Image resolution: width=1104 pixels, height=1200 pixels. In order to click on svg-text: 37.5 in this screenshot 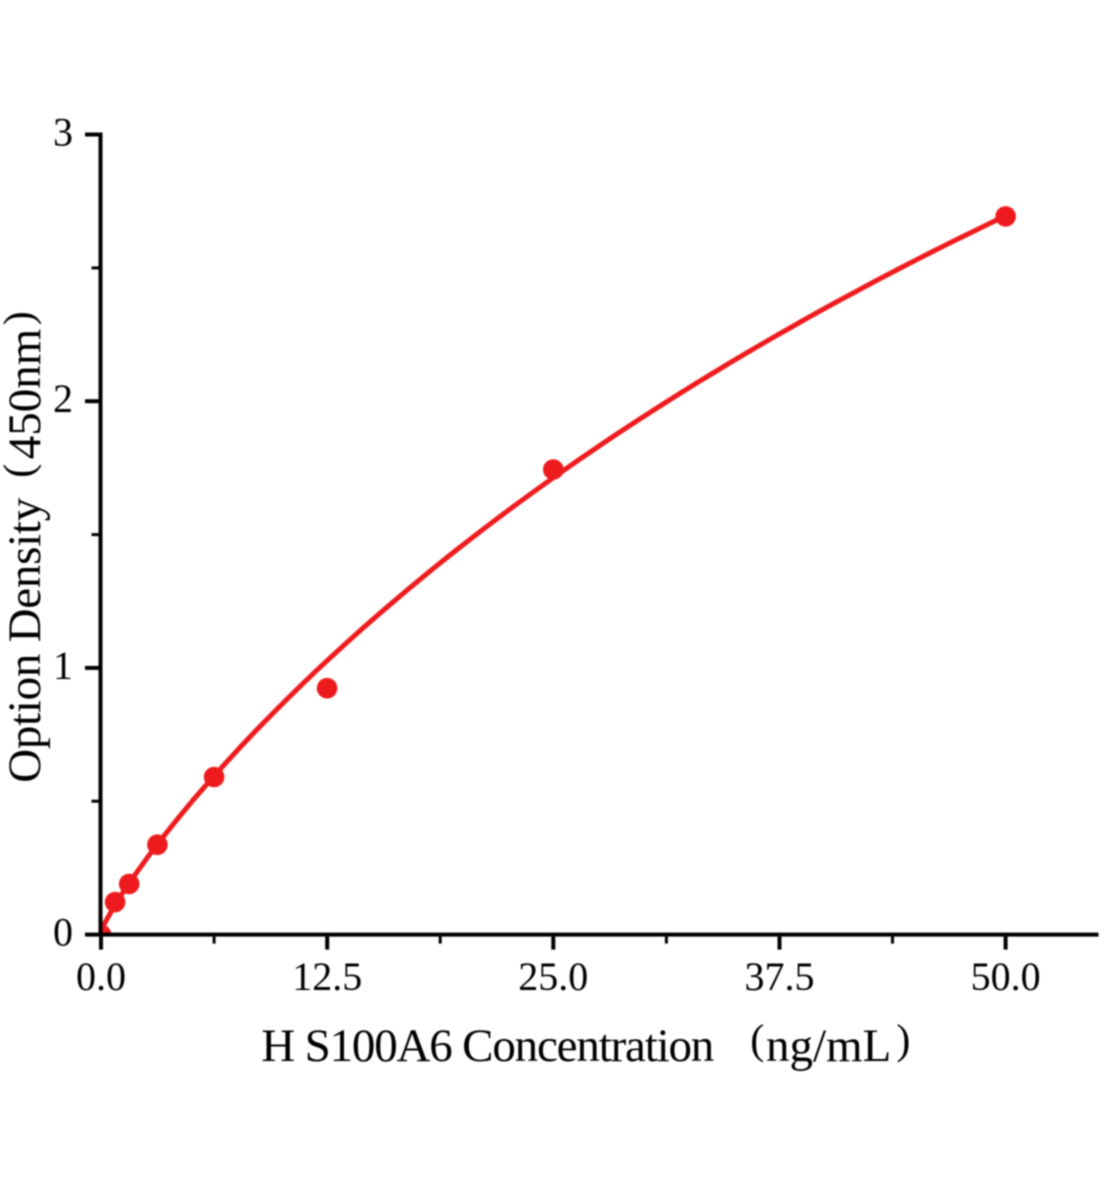, I will do `click(780, 976)`.